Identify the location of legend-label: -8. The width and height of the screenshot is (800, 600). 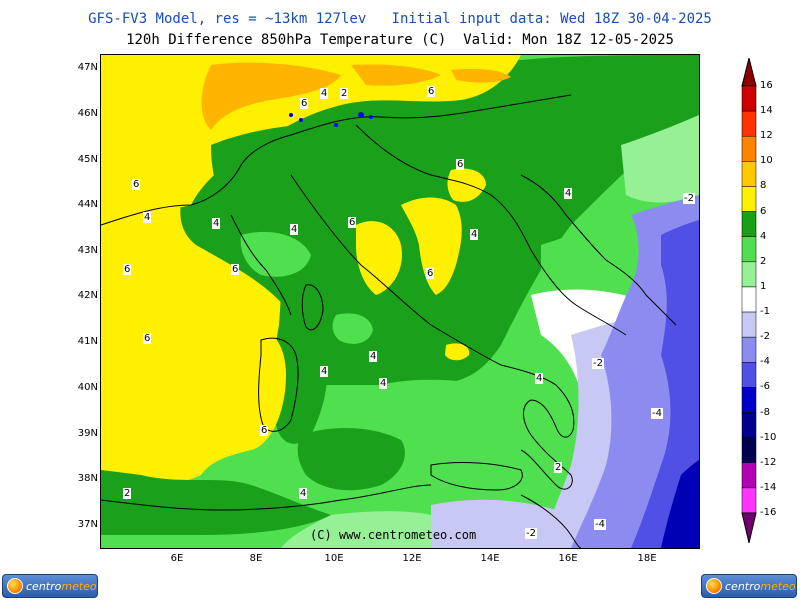
(765, 412).